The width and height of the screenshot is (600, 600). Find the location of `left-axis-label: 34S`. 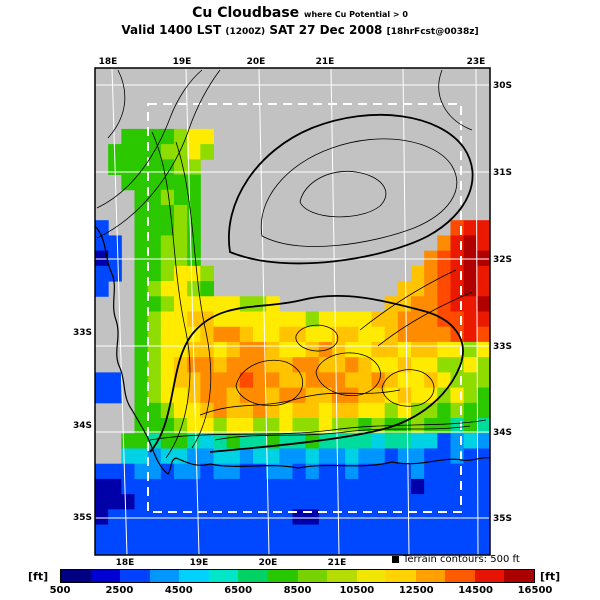

left-axis-label: 34S is located at coordinates (82, 426).